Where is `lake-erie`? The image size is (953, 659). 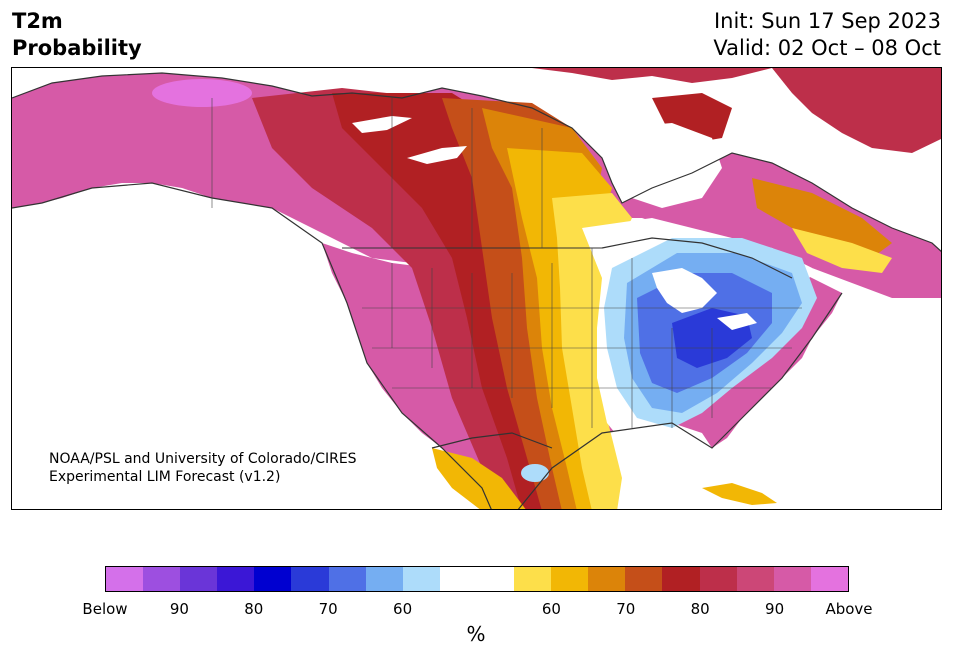
lake-erie is located at coordinates (737, 321).